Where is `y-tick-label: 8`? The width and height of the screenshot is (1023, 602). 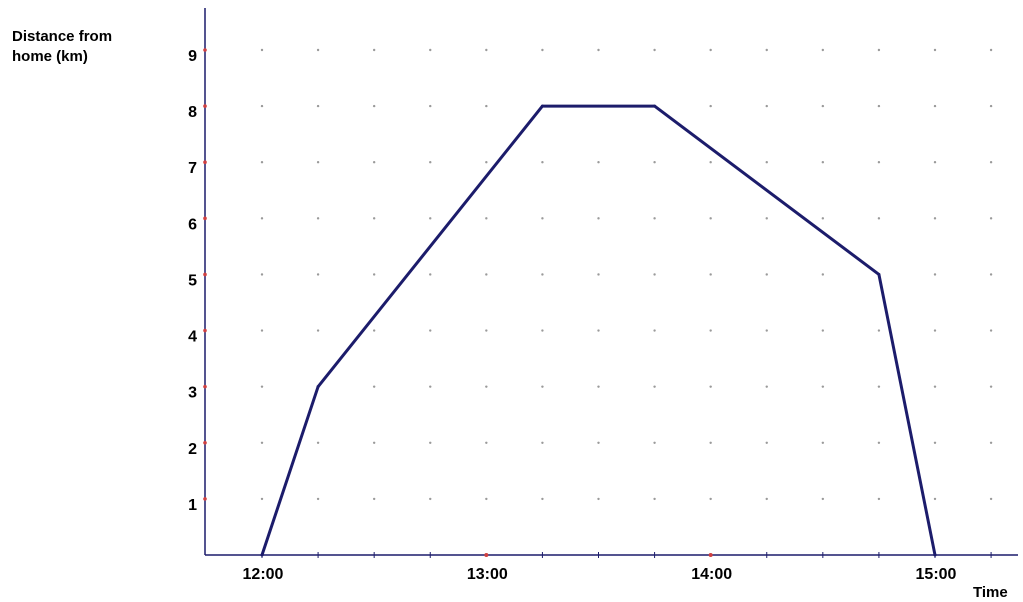
y-tick-label: 8 is located at coordinates (192, 112).